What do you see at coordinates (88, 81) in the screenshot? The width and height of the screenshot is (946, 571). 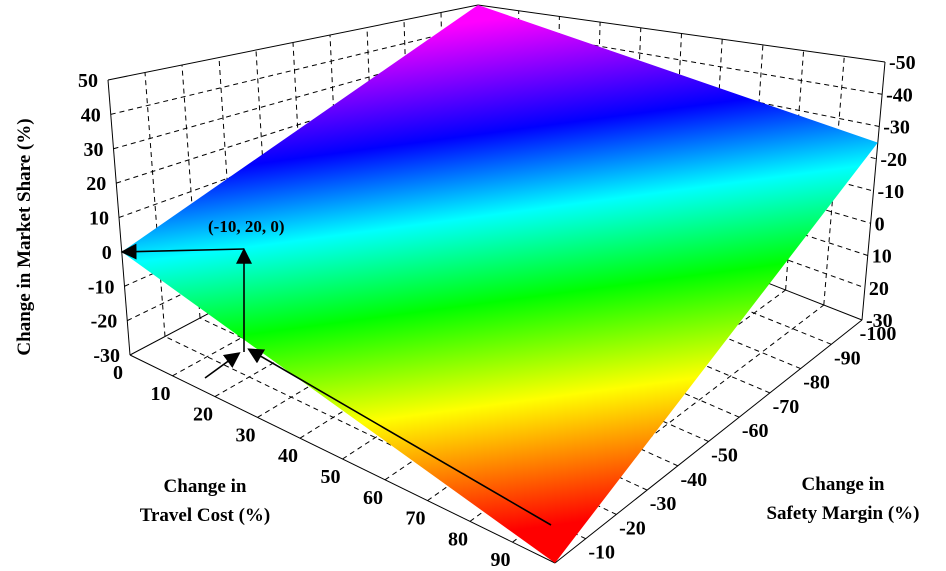 I see `z-tick-left: 50` at bounding box center [88, 81].